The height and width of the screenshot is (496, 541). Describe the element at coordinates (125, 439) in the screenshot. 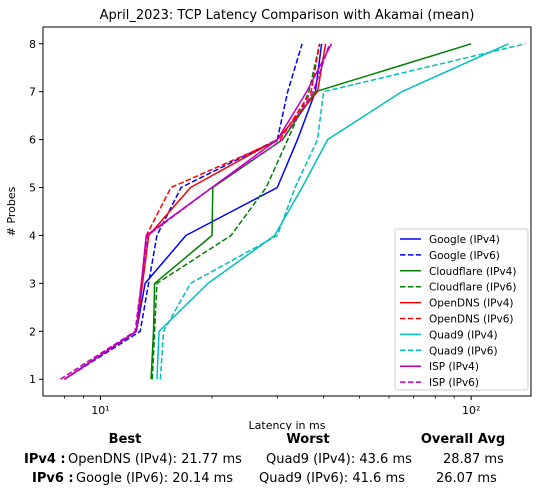

I see `best-header: Best` at that location.